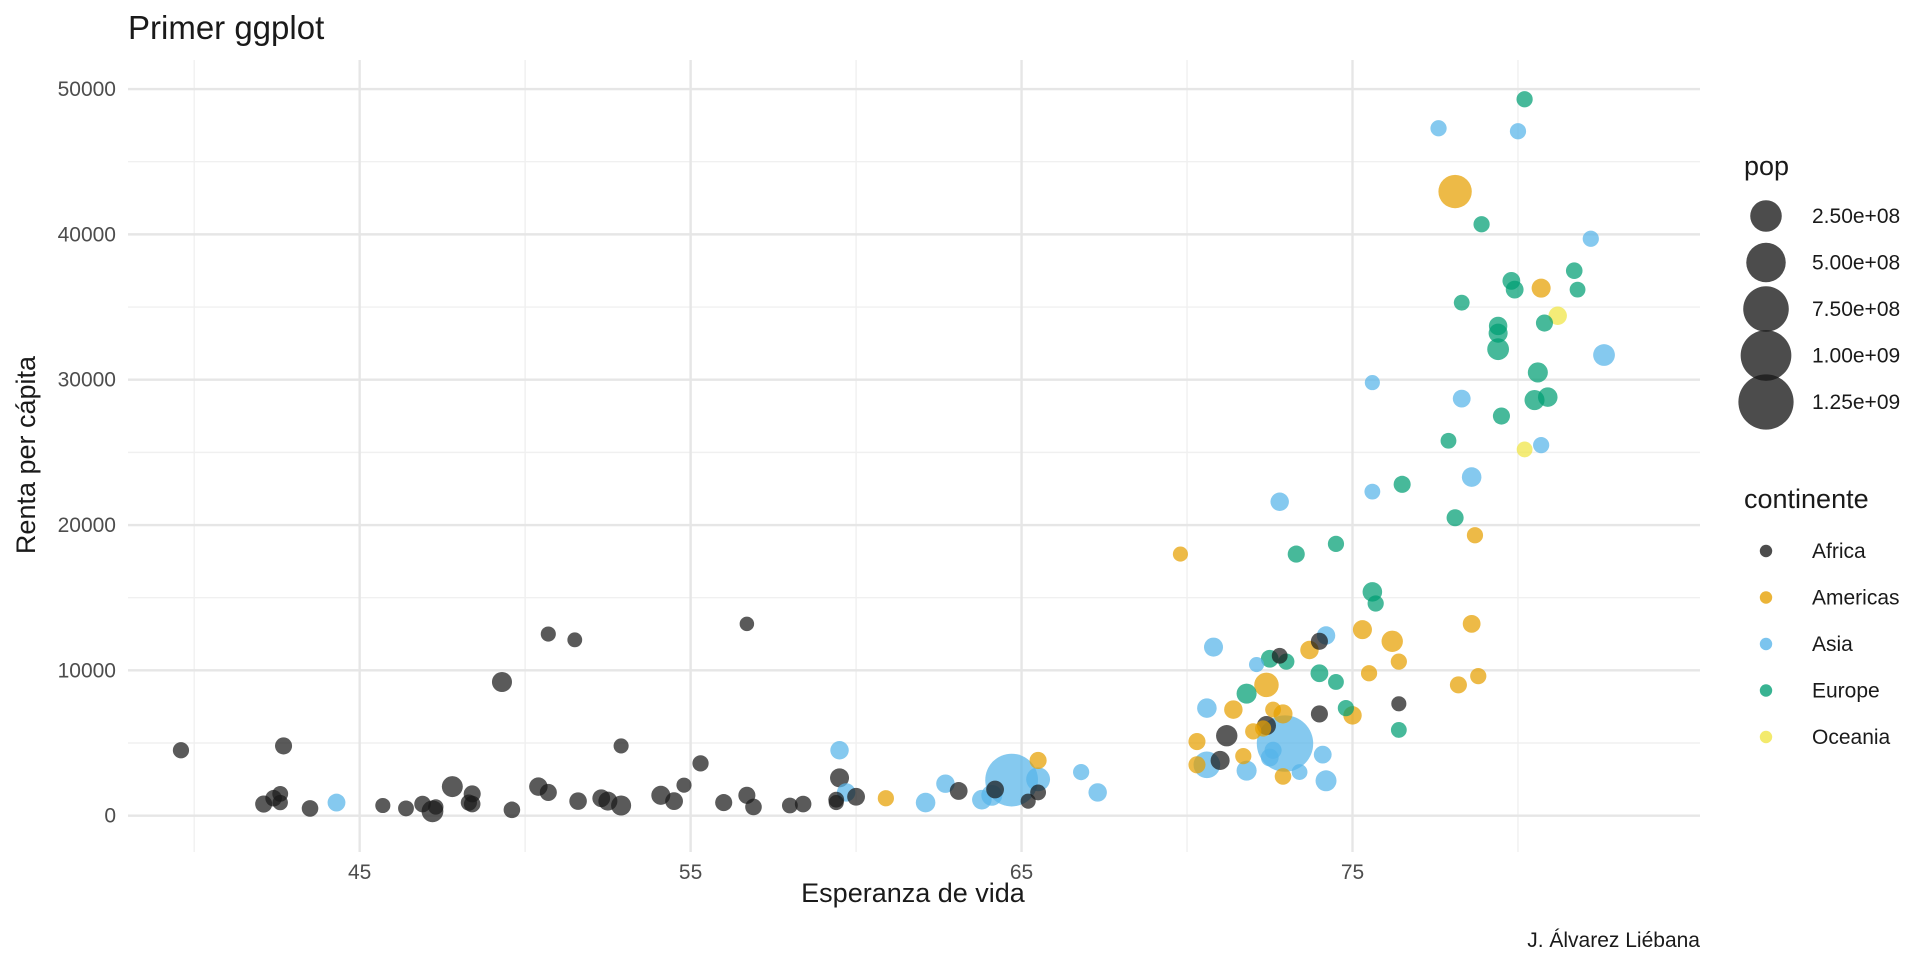 The width and height of the screenshot is (1920, 960). Describe the element at coordinates (87, 453) in the screenshot. I see `y-tick-labels: 0 10000 20000 30000 40000 50000` at that location.